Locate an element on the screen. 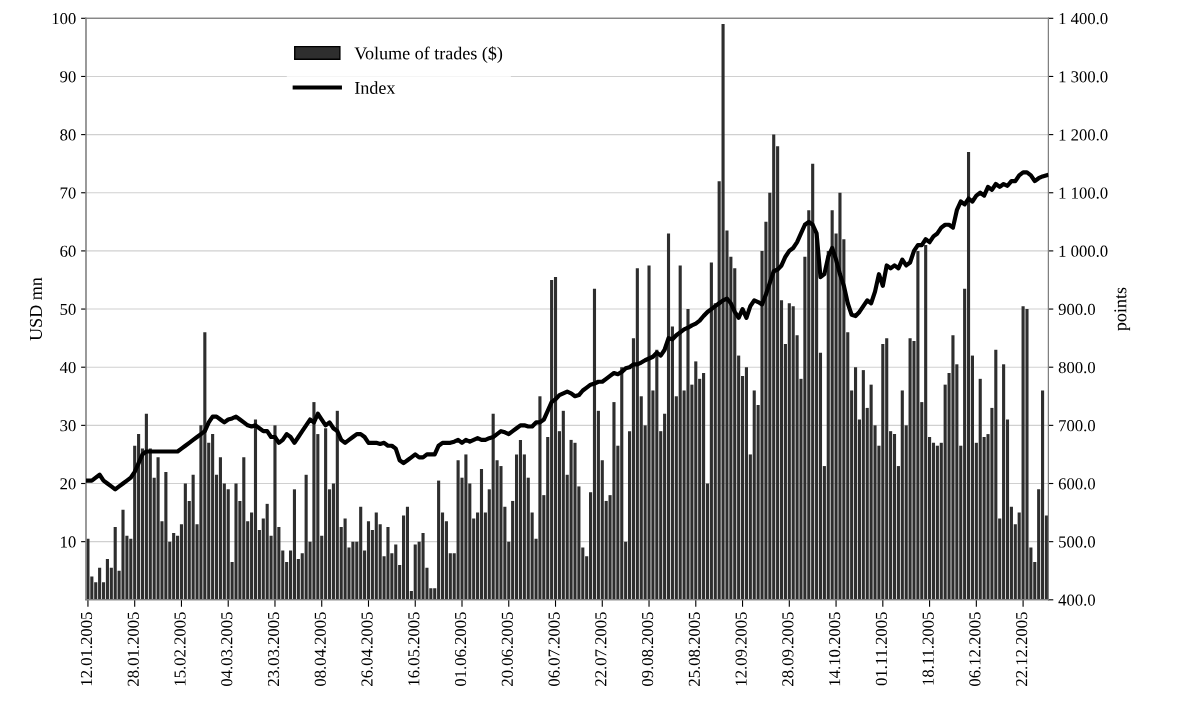 This screenshot has height=704, width=1178. y2-tick-label: 1 300.0 is located at coordinates (1083, 77).